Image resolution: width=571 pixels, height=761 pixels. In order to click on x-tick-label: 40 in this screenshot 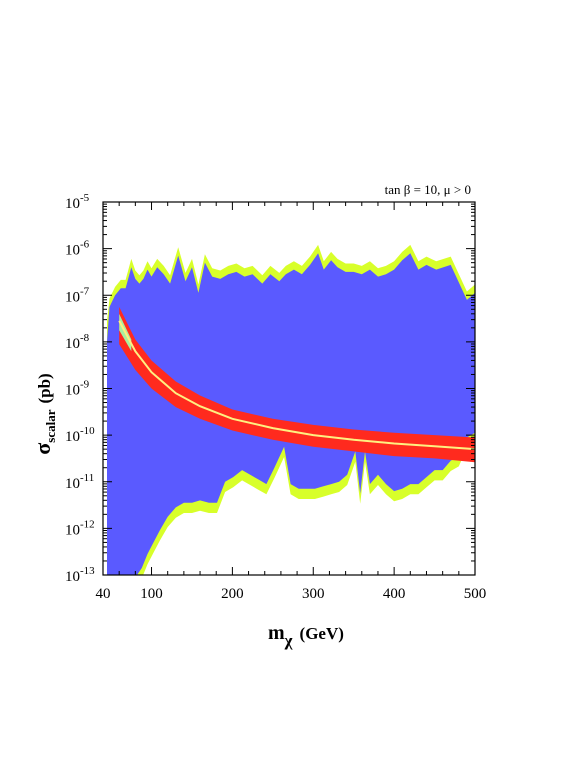, I will do `click(103, 594)`.